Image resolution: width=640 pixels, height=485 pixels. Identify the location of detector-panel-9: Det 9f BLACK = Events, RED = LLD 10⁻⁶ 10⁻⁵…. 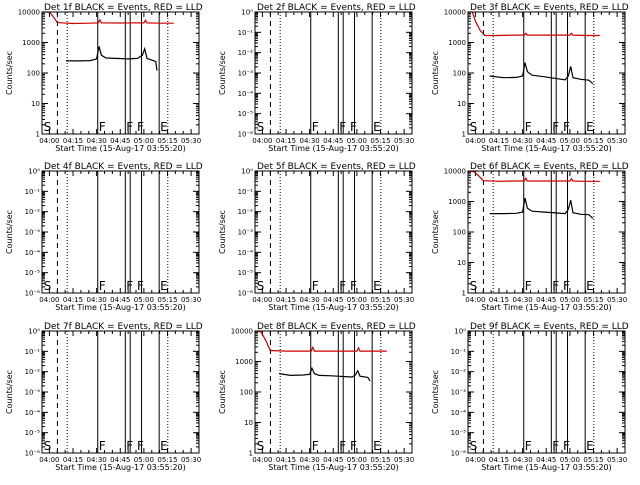
(530, 397).